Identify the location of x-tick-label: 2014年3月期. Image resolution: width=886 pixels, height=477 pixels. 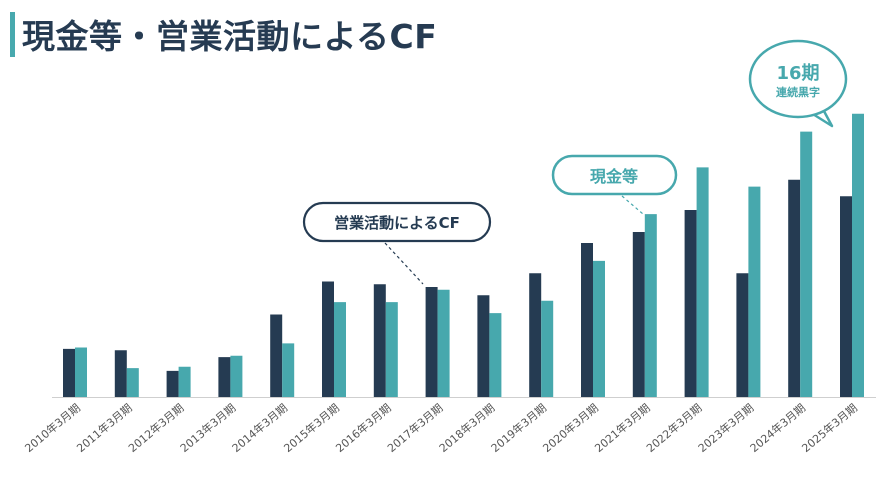
(259, 428).